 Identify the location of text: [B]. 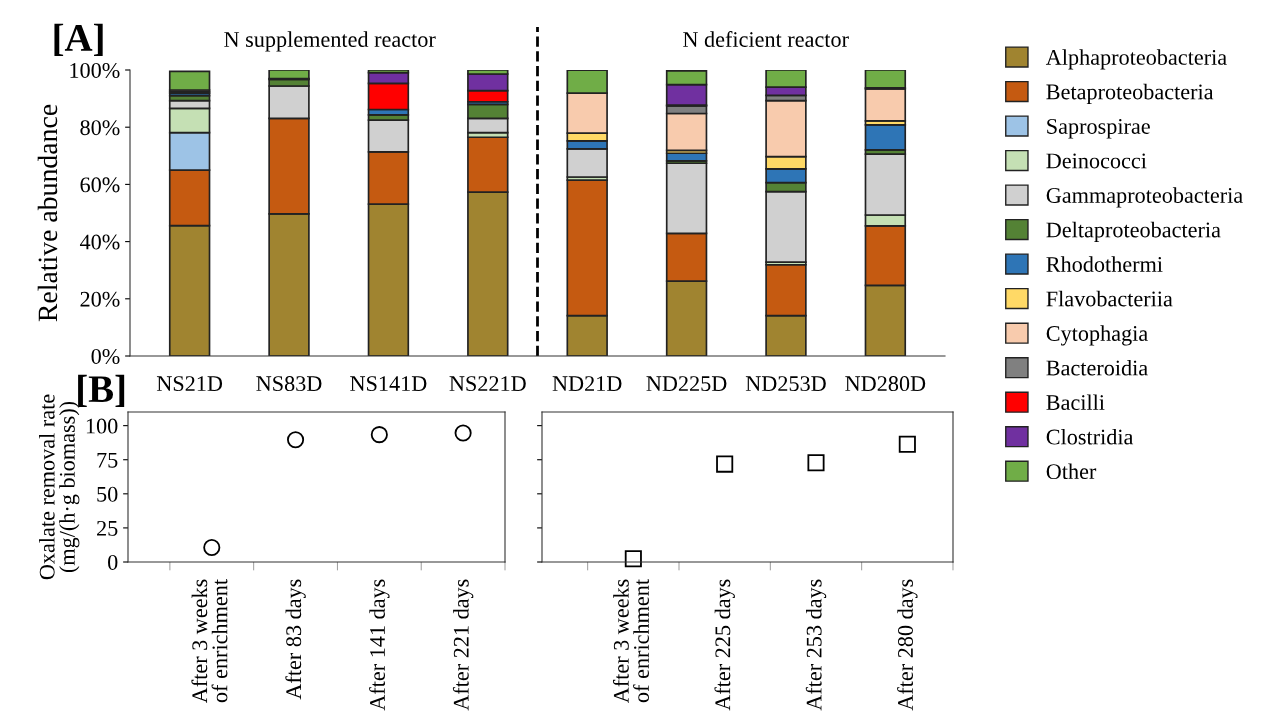
(101, 391).